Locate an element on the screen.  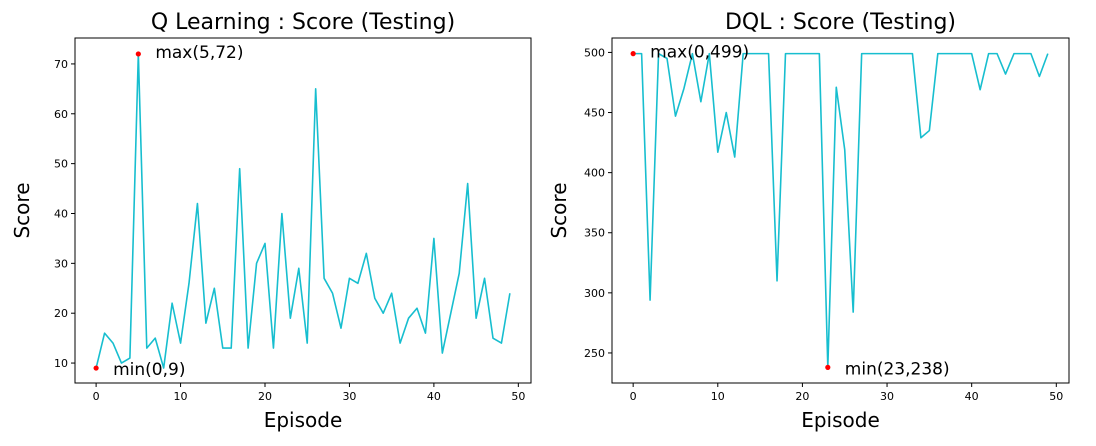
y-tick-label: 40 is located at coordinates (61, 213).